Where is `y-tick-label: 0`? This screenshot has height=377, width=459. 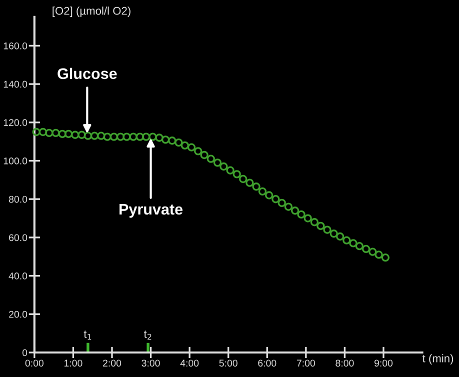
y-tick-label: 0 is located at coordinates (25, 352).